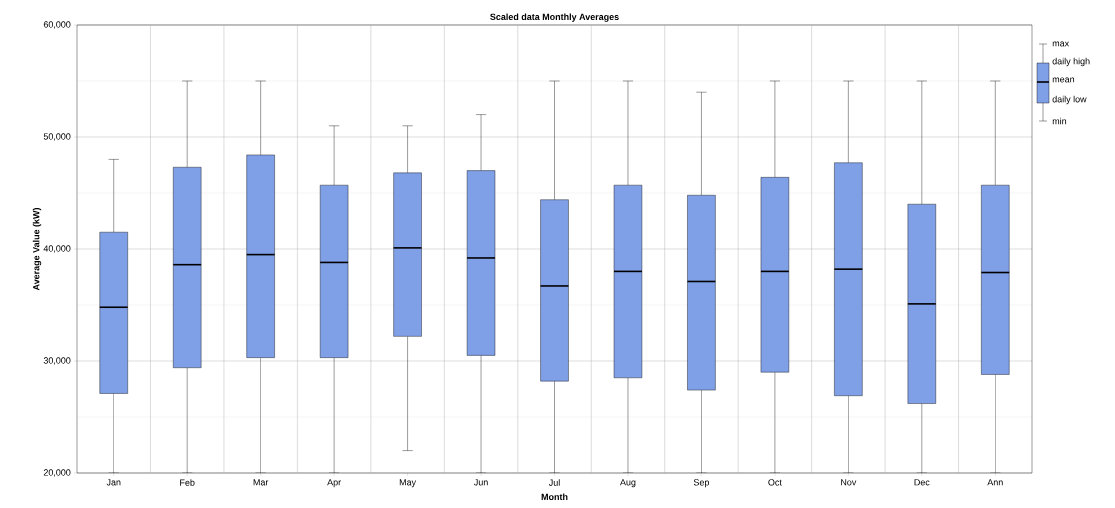 This screenshot has width=1115, height=508. What do you see at coordinates (113, 482) in the screenshot?
I see `x-tick-label: Jan` at bounding box center [113, 482].